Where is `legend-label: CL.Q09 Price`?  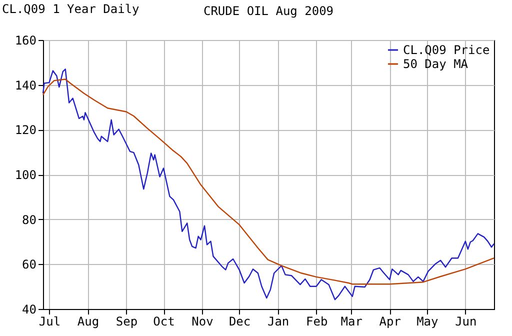
legend-label: CL.Q09 Price is located at coordinates (446, 50).